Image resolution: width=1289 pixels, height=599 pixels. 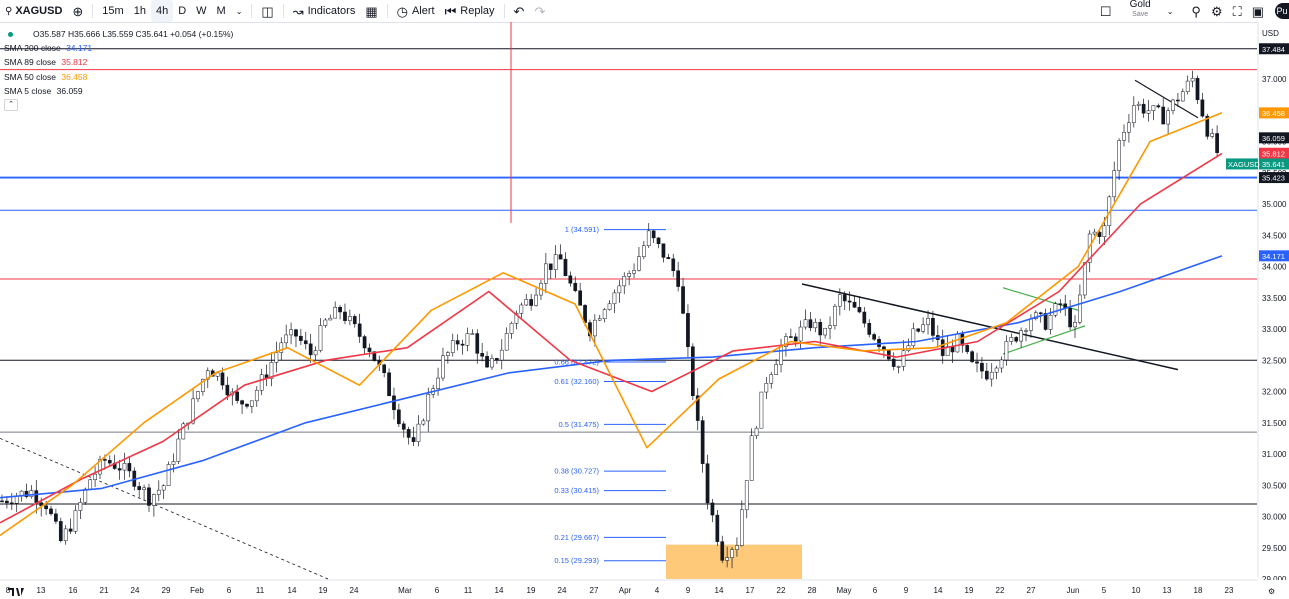 I want to click on short-trendline, so click(x=1166, y=99).